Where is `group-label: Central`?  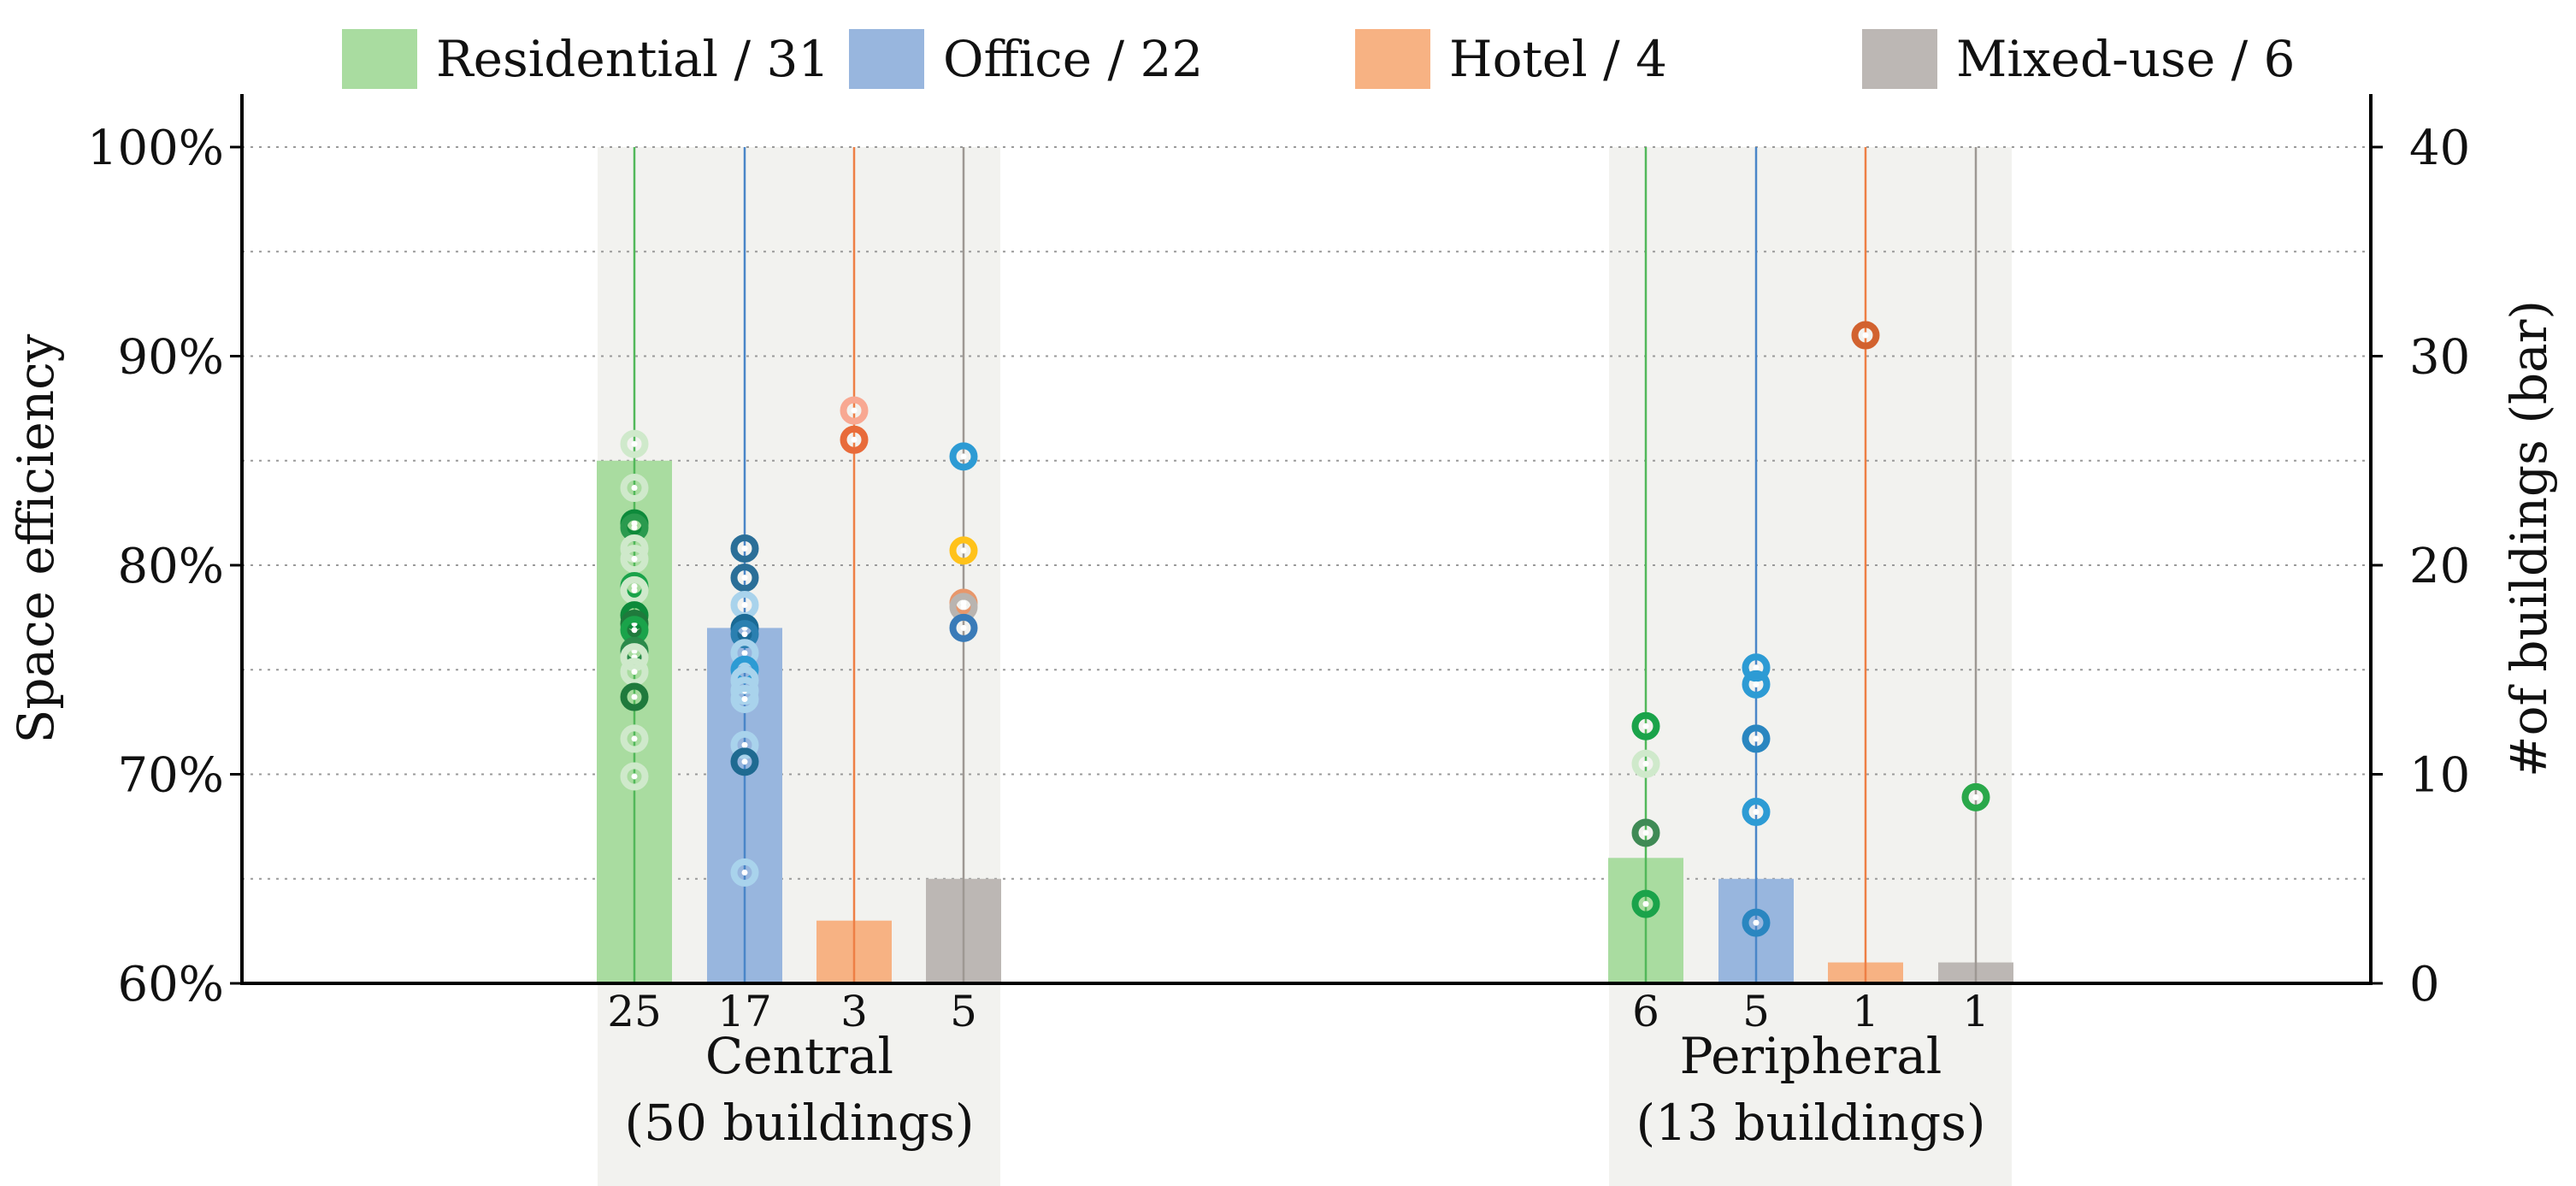 group-label: Central is located at coordinates (799, 1056).